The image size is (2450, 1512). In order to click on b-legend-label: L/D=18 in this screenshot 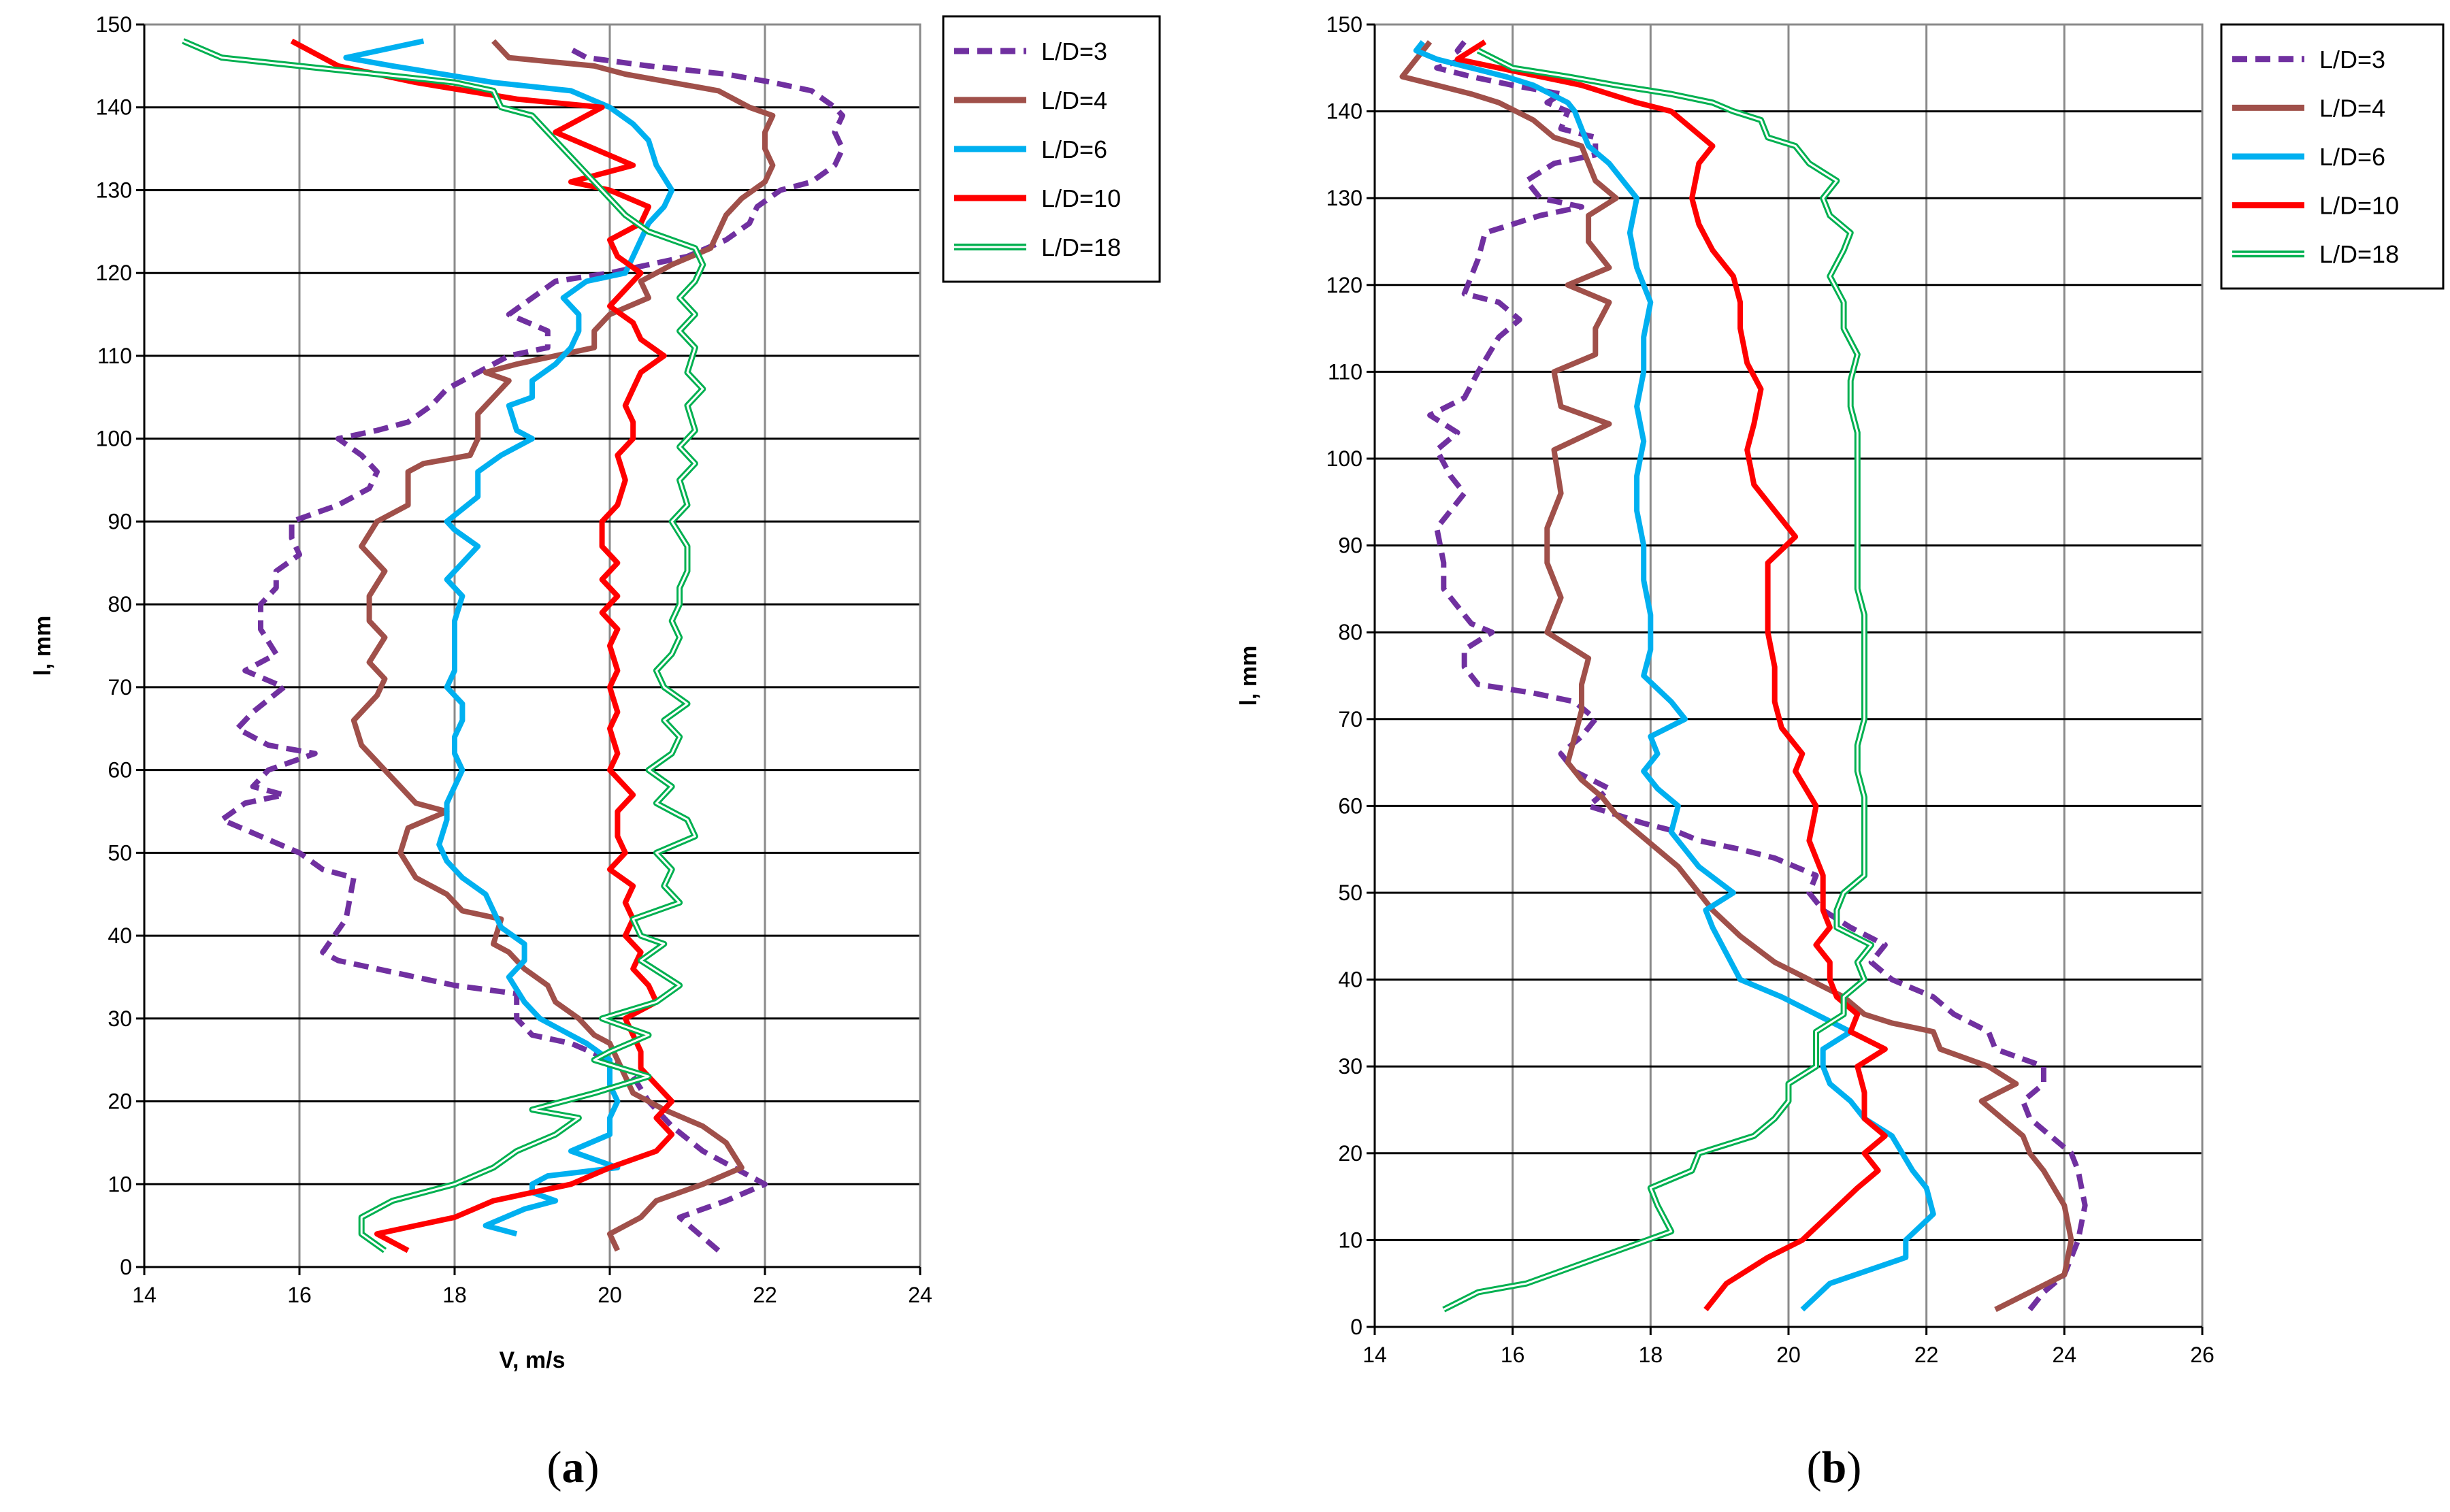, I will do `click(2359, 254)`.